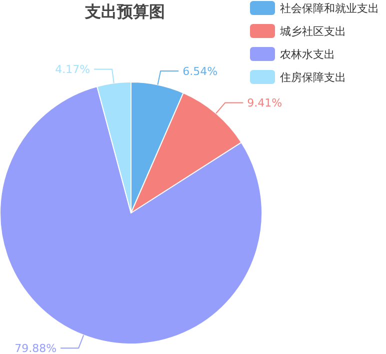 This screenshot has height=354, width=386. What do you see at coordinates (307, 54) in the screenshot?
I see `legend-label: 农林水支出` at bounding box center [307, 54].